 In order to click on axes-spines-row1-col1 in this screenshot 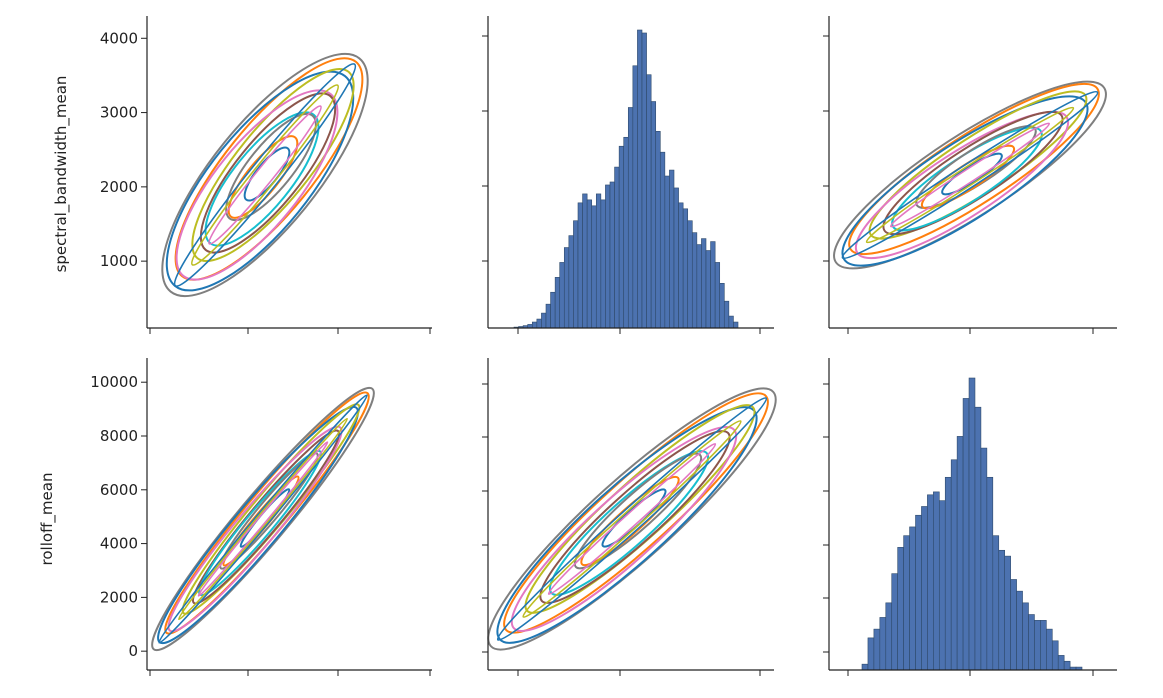, I will do `click(628, 517)`.